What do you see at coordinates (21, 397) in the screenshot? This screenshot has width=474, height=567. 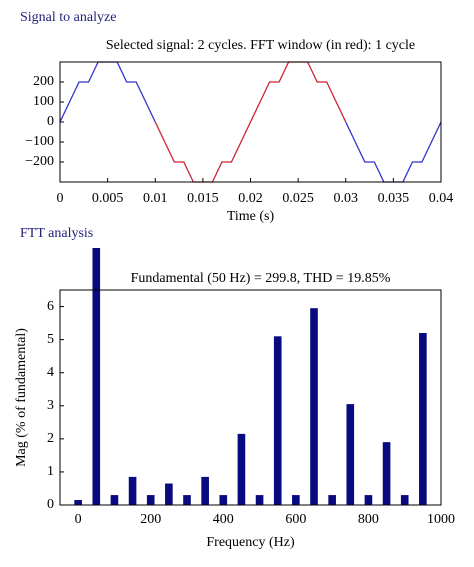 I see `y-axis-label: Mag (% of fundamental)` at bounding box center [21, 397].